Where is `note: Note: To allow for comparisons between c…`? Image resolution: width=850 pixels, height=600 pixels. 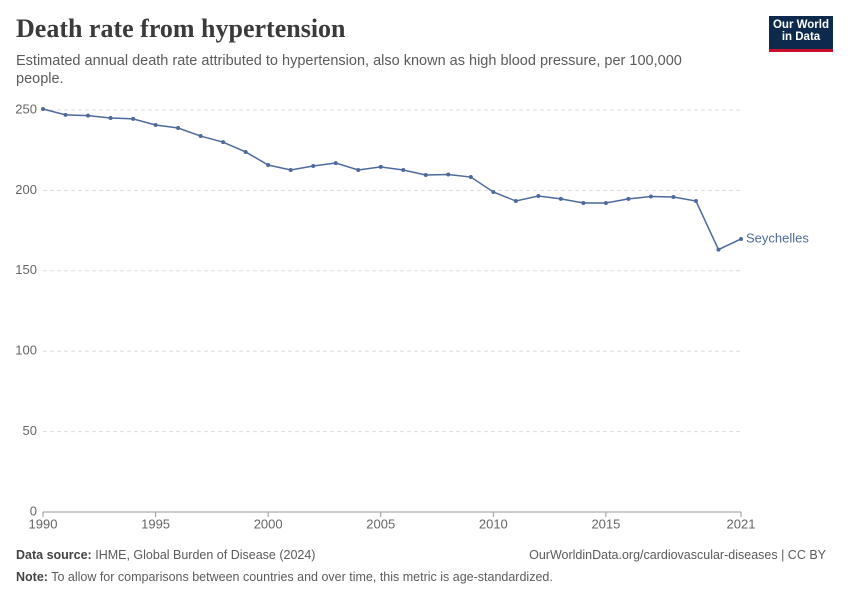
note: Note: To allow for comparisons between c… is located at coordinates (284, 577).